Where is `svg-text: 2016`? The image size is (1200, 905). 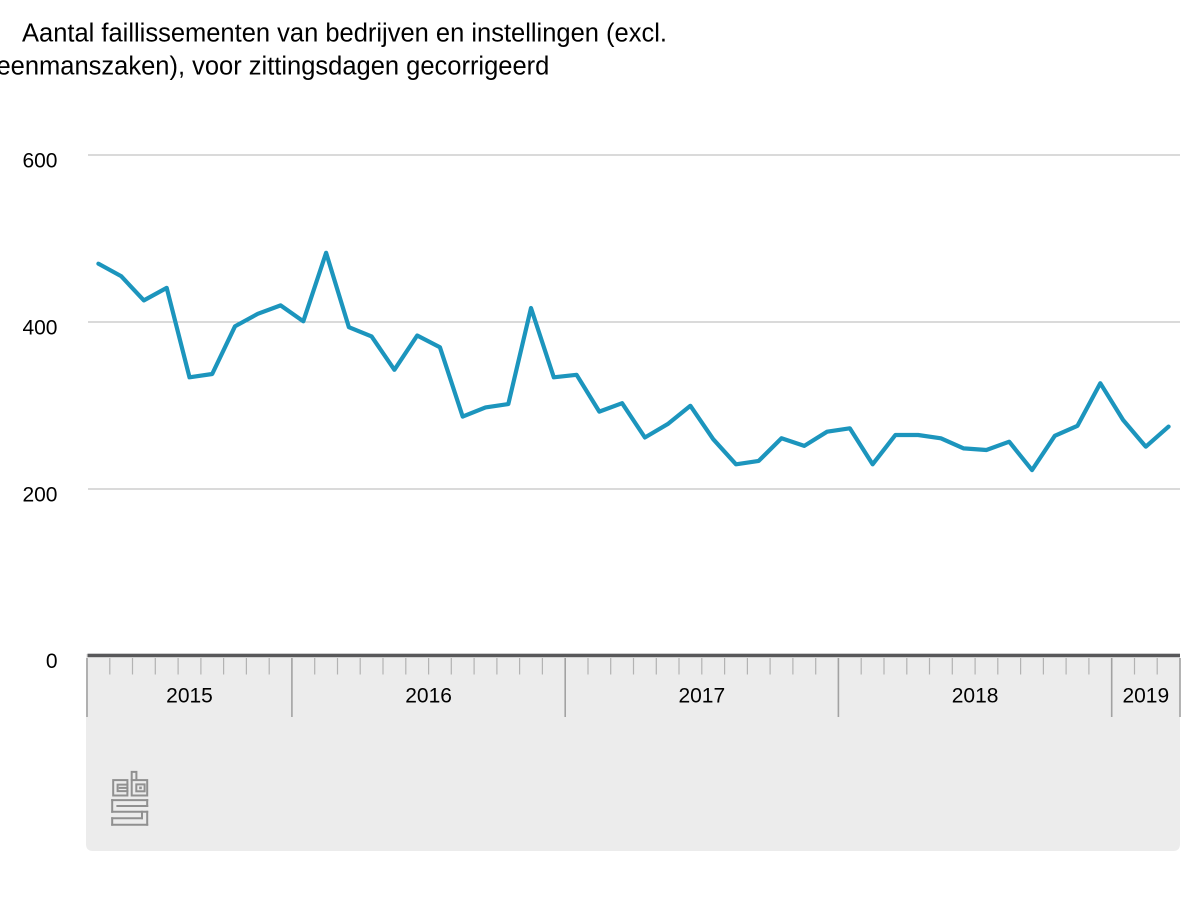
svg-text: 2016 is located at coordinates (428, 696).